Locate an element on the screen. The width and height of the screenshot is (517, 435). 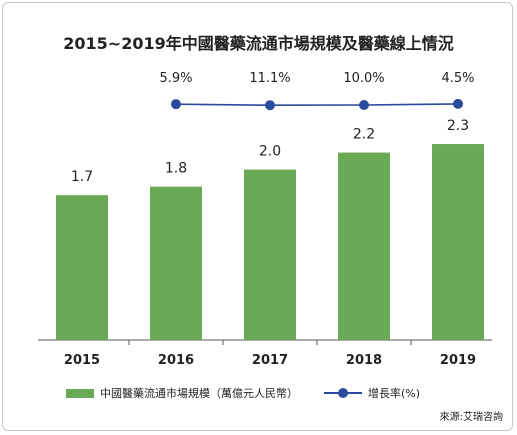
bar-2019 is located at coordinates (458, 242).